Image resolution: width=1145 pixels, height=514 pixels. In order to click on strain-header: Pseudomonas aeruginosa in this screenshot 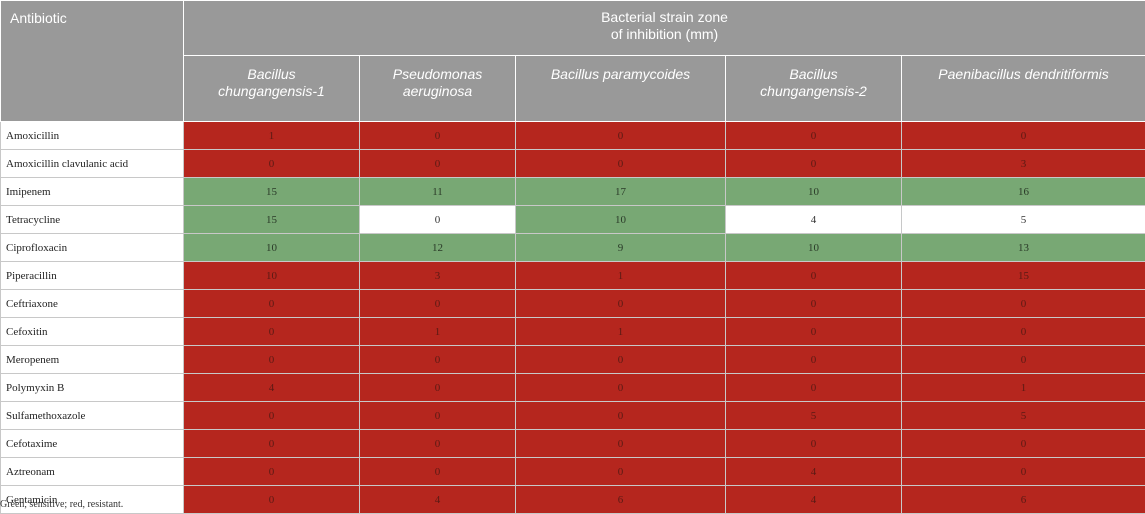, I will do `click(438, 89)`.